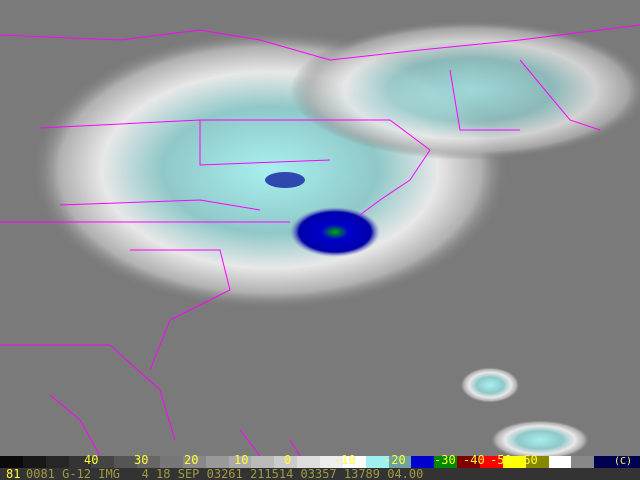  I want to click on scale-label: -60, so click(527, 460).